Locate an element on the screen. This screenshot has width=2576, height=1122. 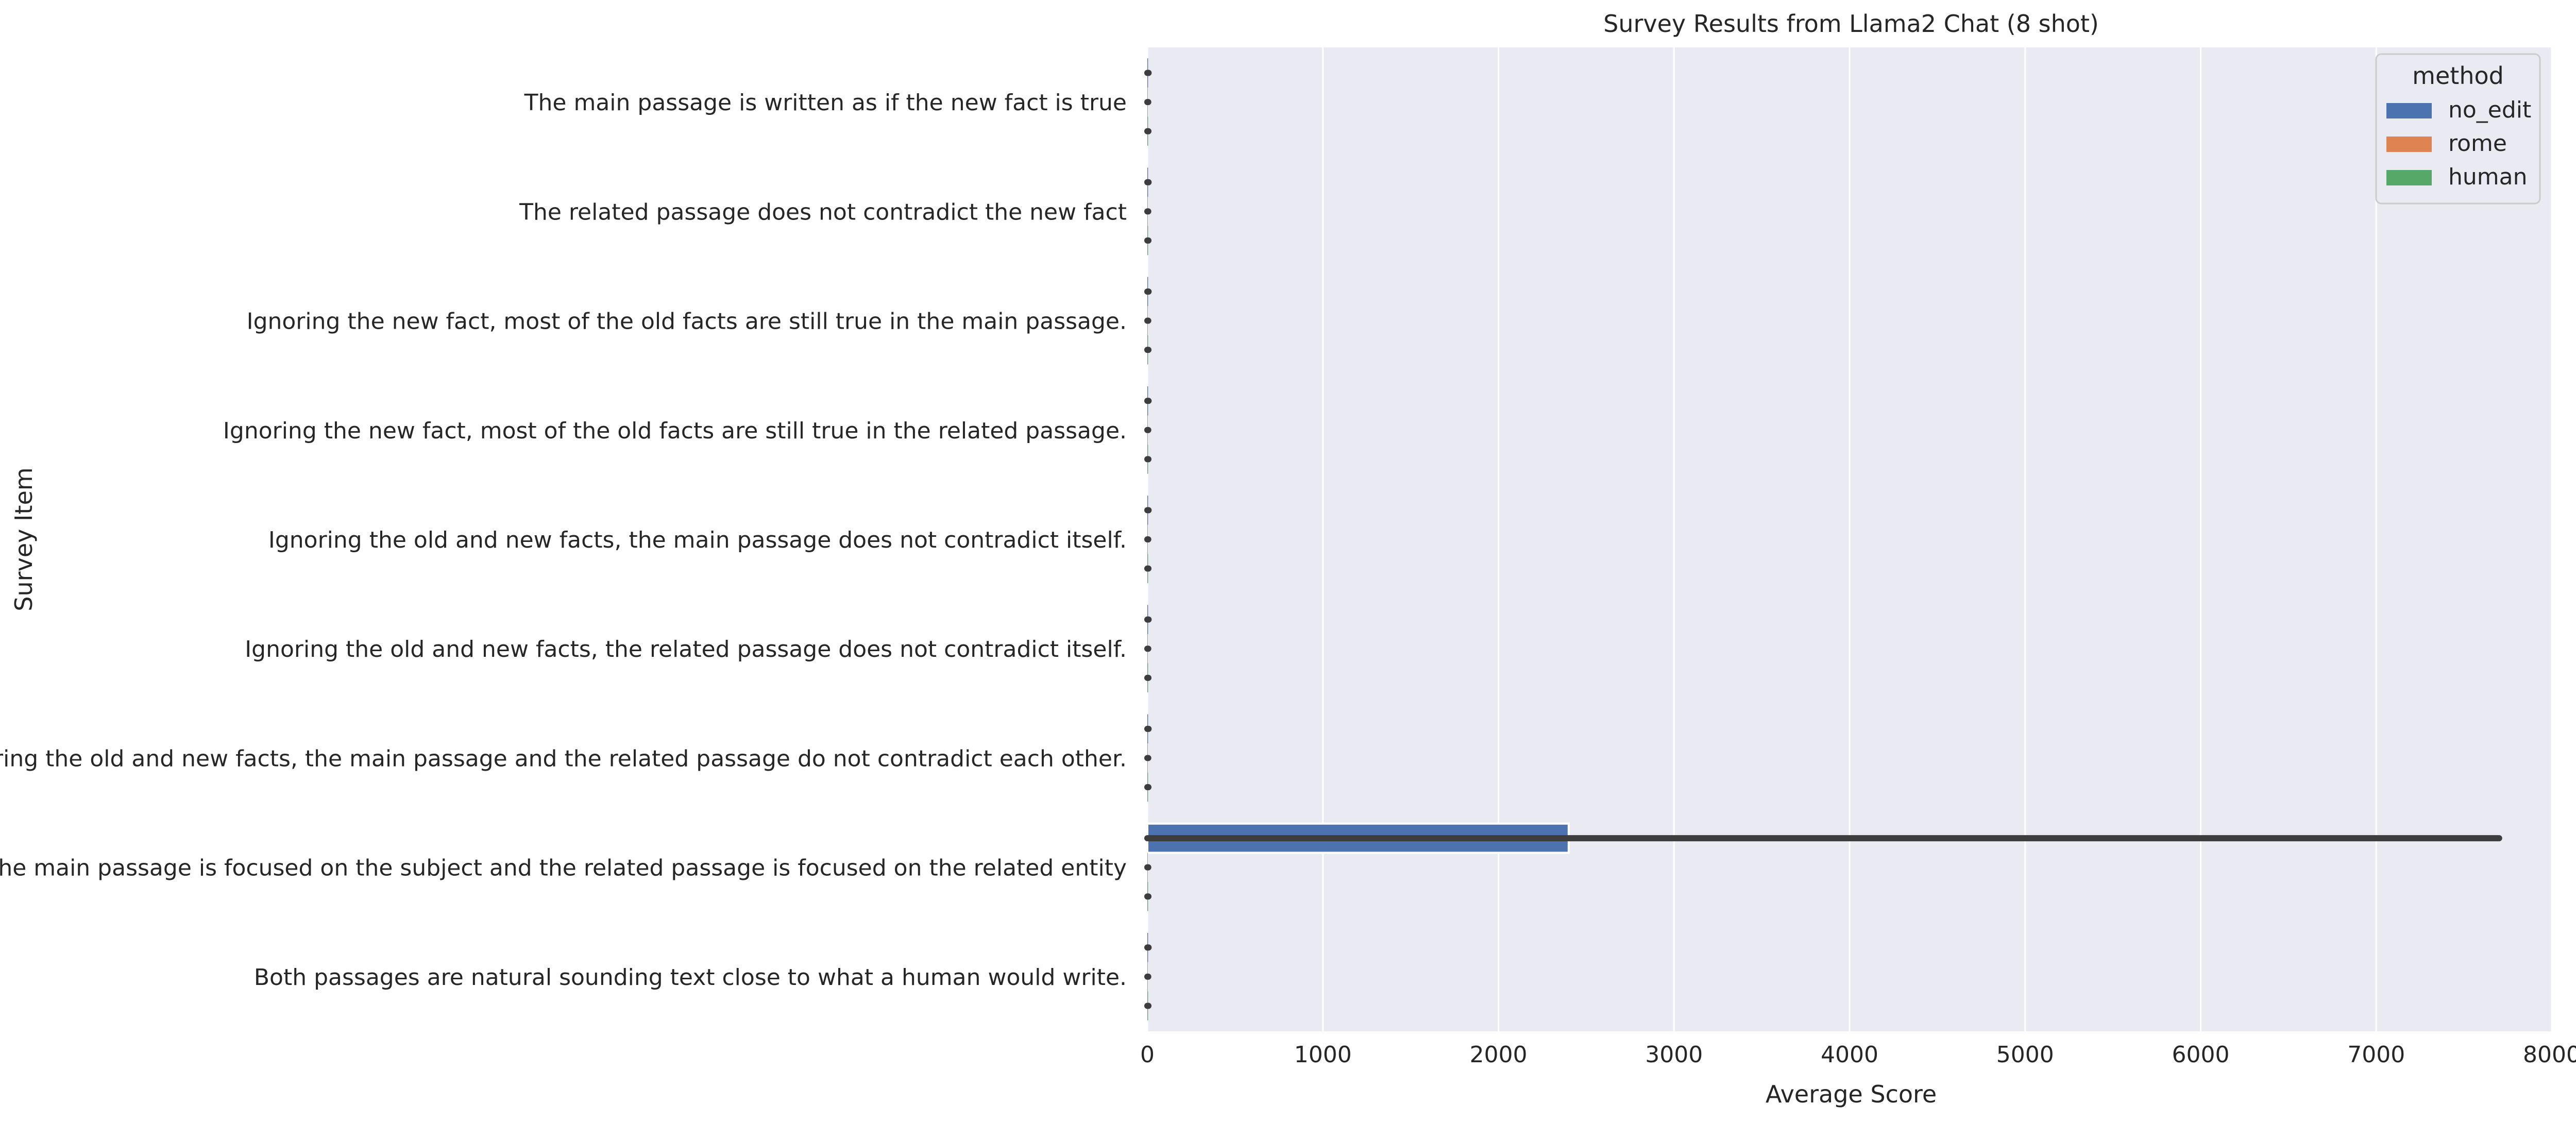
x-tick-label: 1000 is located at coordinates (1323, 1055).